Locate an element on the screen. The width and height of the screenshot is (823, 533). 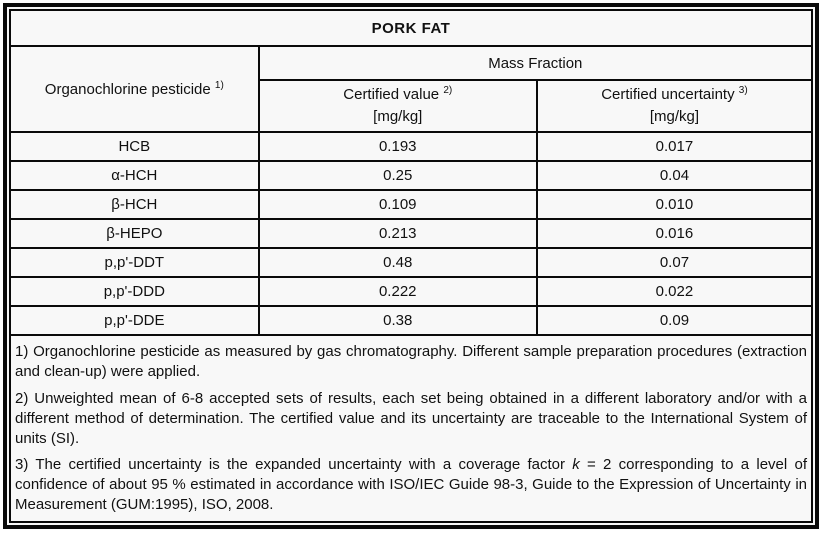
certified-value: 0.38 is located at coordinates (397, 320).